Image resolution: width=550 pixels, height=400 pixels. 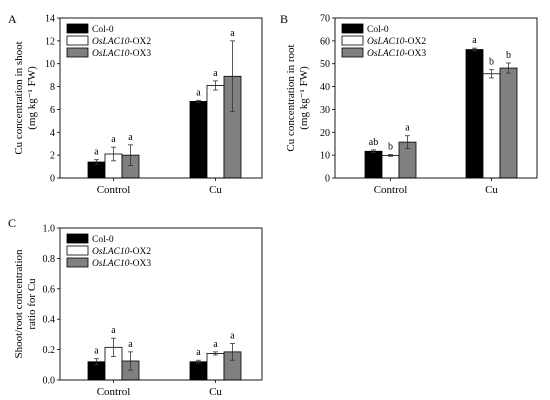 What do you see at coordinates (49, 259) in the screenshot?
I see `y-tick-label: 0.8` at bounding box center [49, 259].